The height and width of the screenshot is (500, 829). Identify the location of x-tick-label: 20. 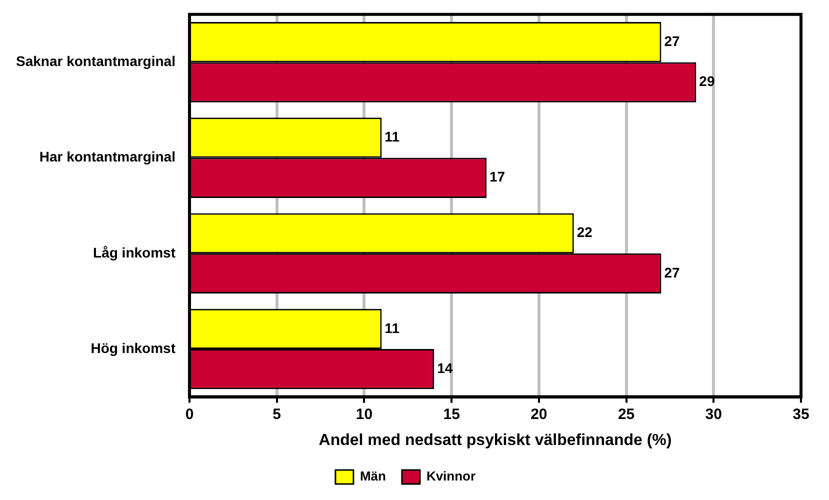
(539, 414).